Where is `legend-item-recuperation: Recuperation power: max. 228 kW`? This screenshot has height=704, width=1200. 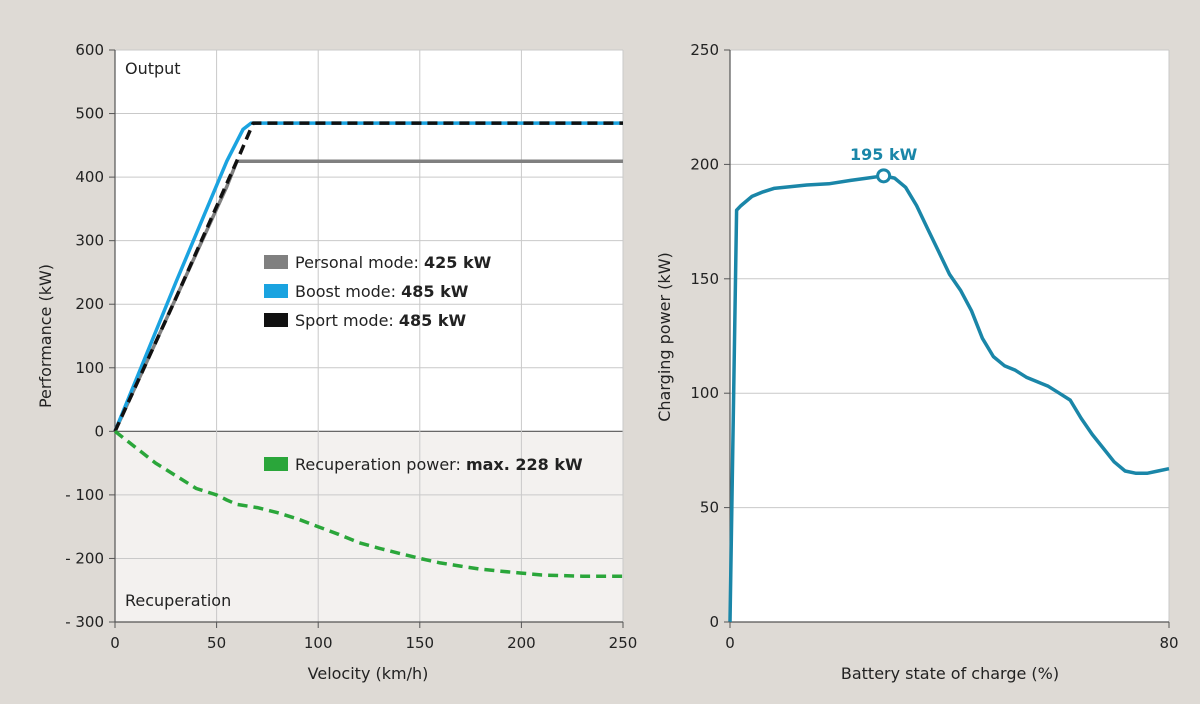
legend-item-recuperation: Recuperation power: max. 228 kW is located at coordinates (439, 464).